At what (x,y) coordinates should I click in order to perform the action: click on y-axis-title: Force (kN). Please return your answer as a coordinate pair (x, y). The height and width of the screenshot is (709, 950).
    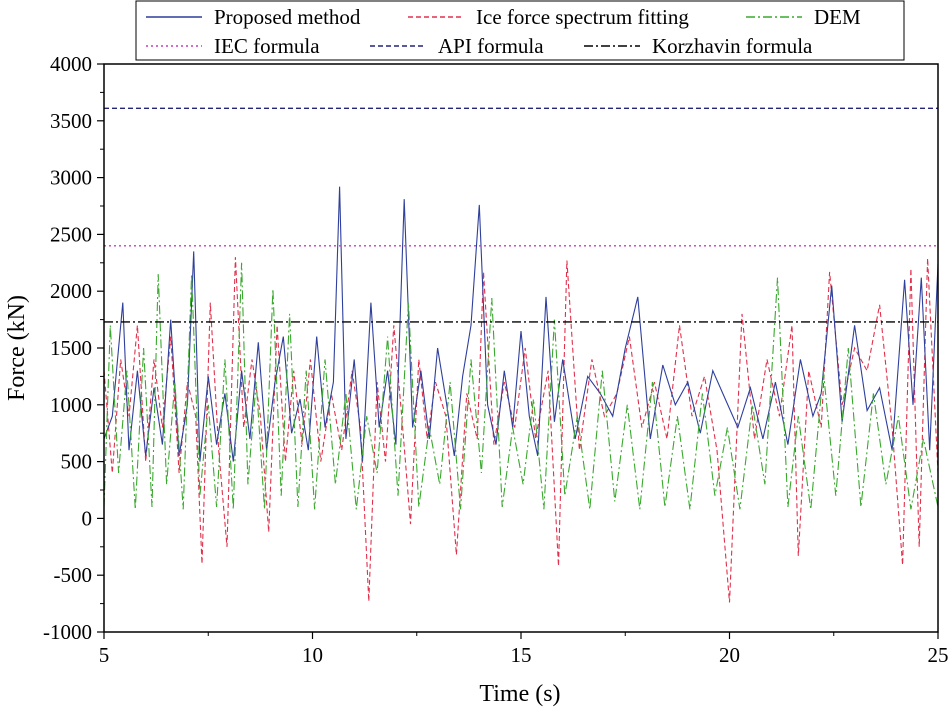
    Looking at the image, I should click on (17, 348).